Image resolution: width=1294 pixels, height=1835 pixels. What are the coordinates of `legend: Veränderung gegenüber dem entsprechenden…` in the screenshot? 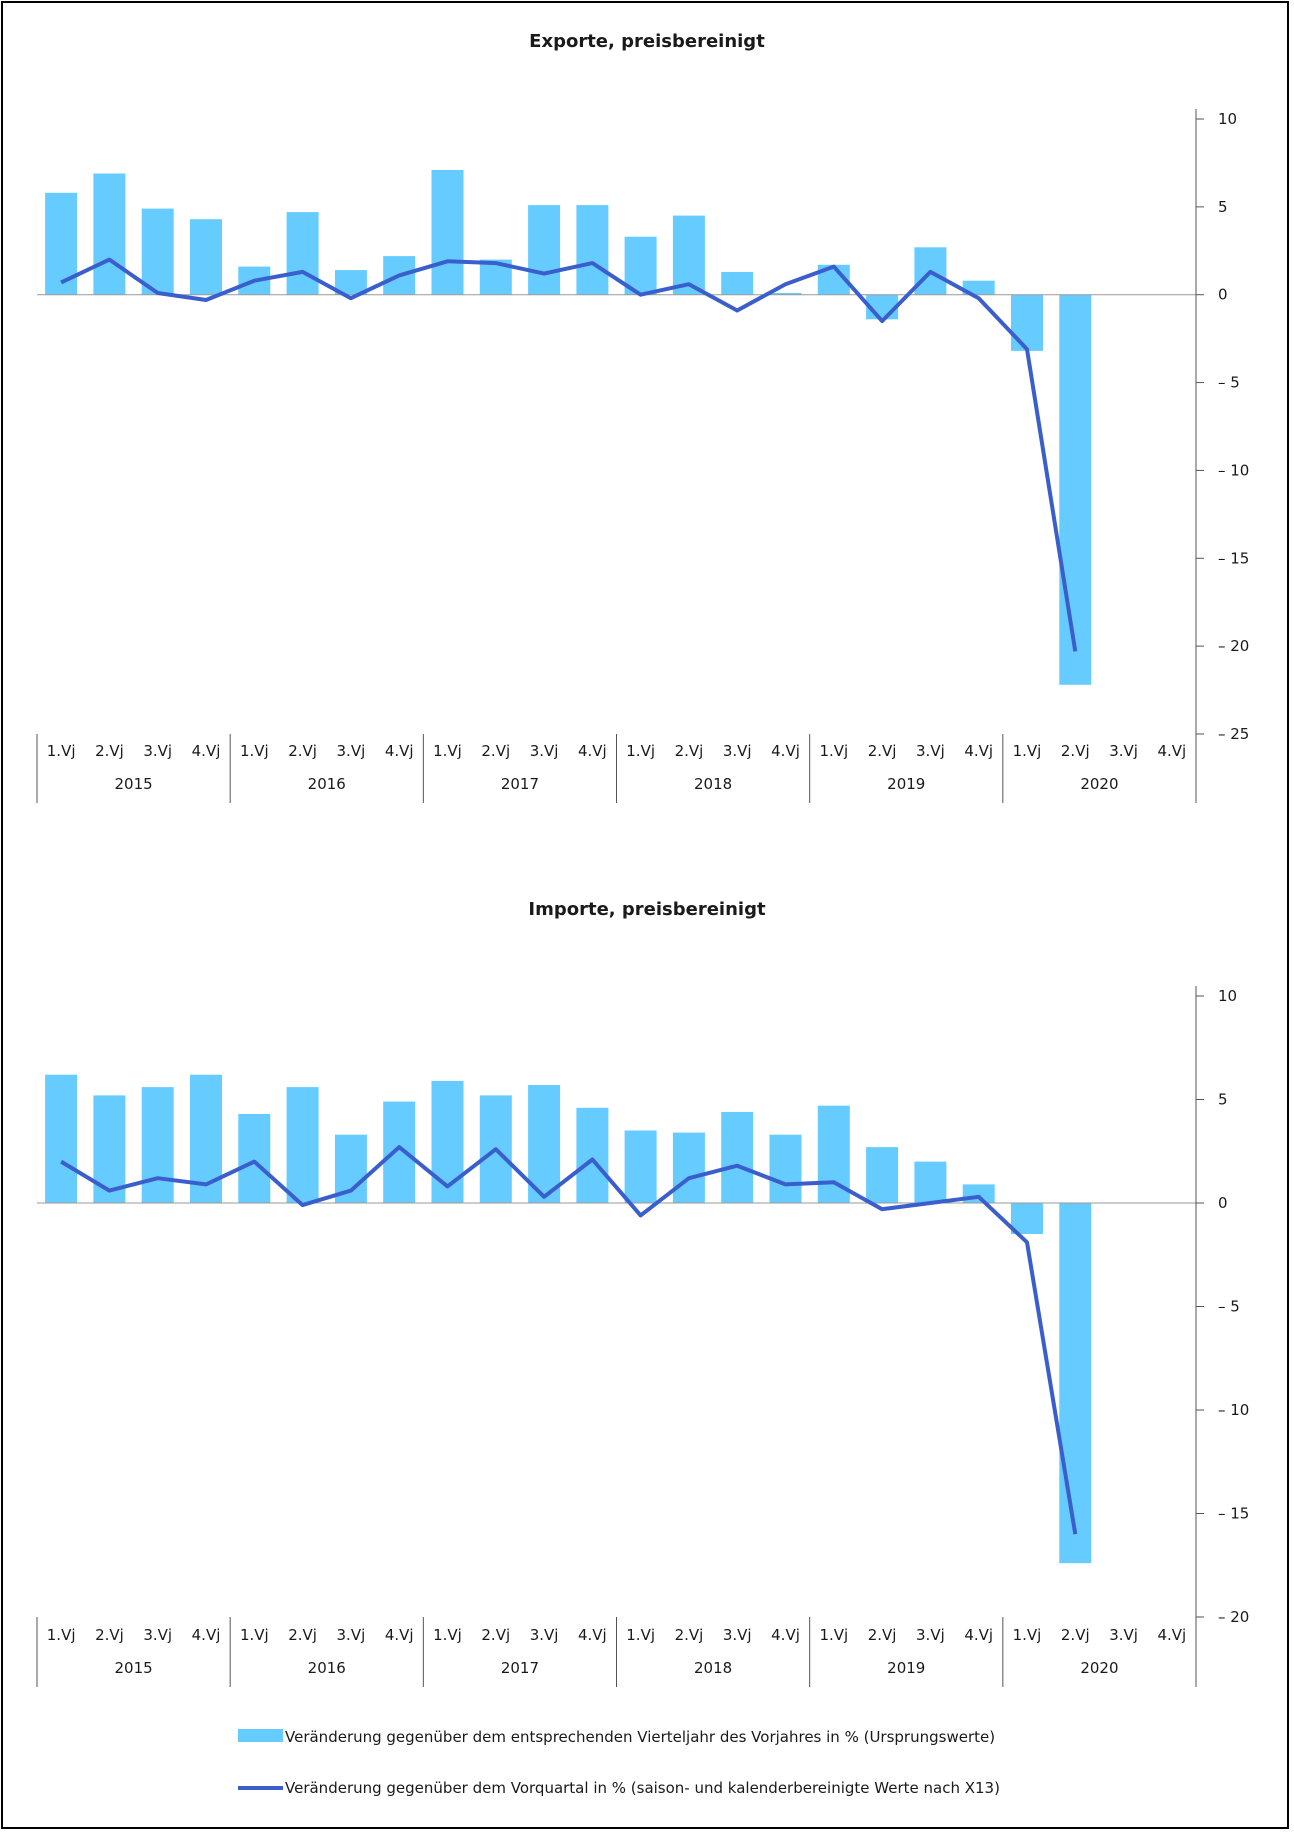 It's located at (619, 1762).